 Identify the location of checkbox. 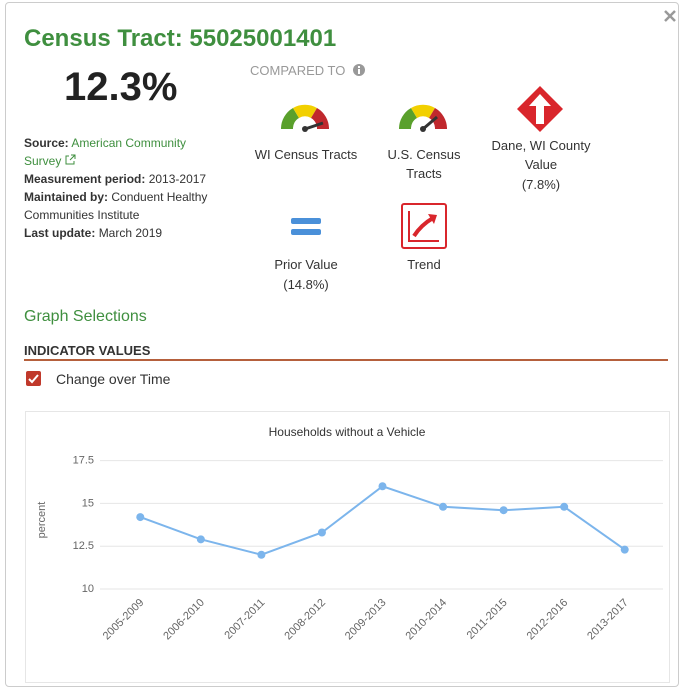
(33, 378).